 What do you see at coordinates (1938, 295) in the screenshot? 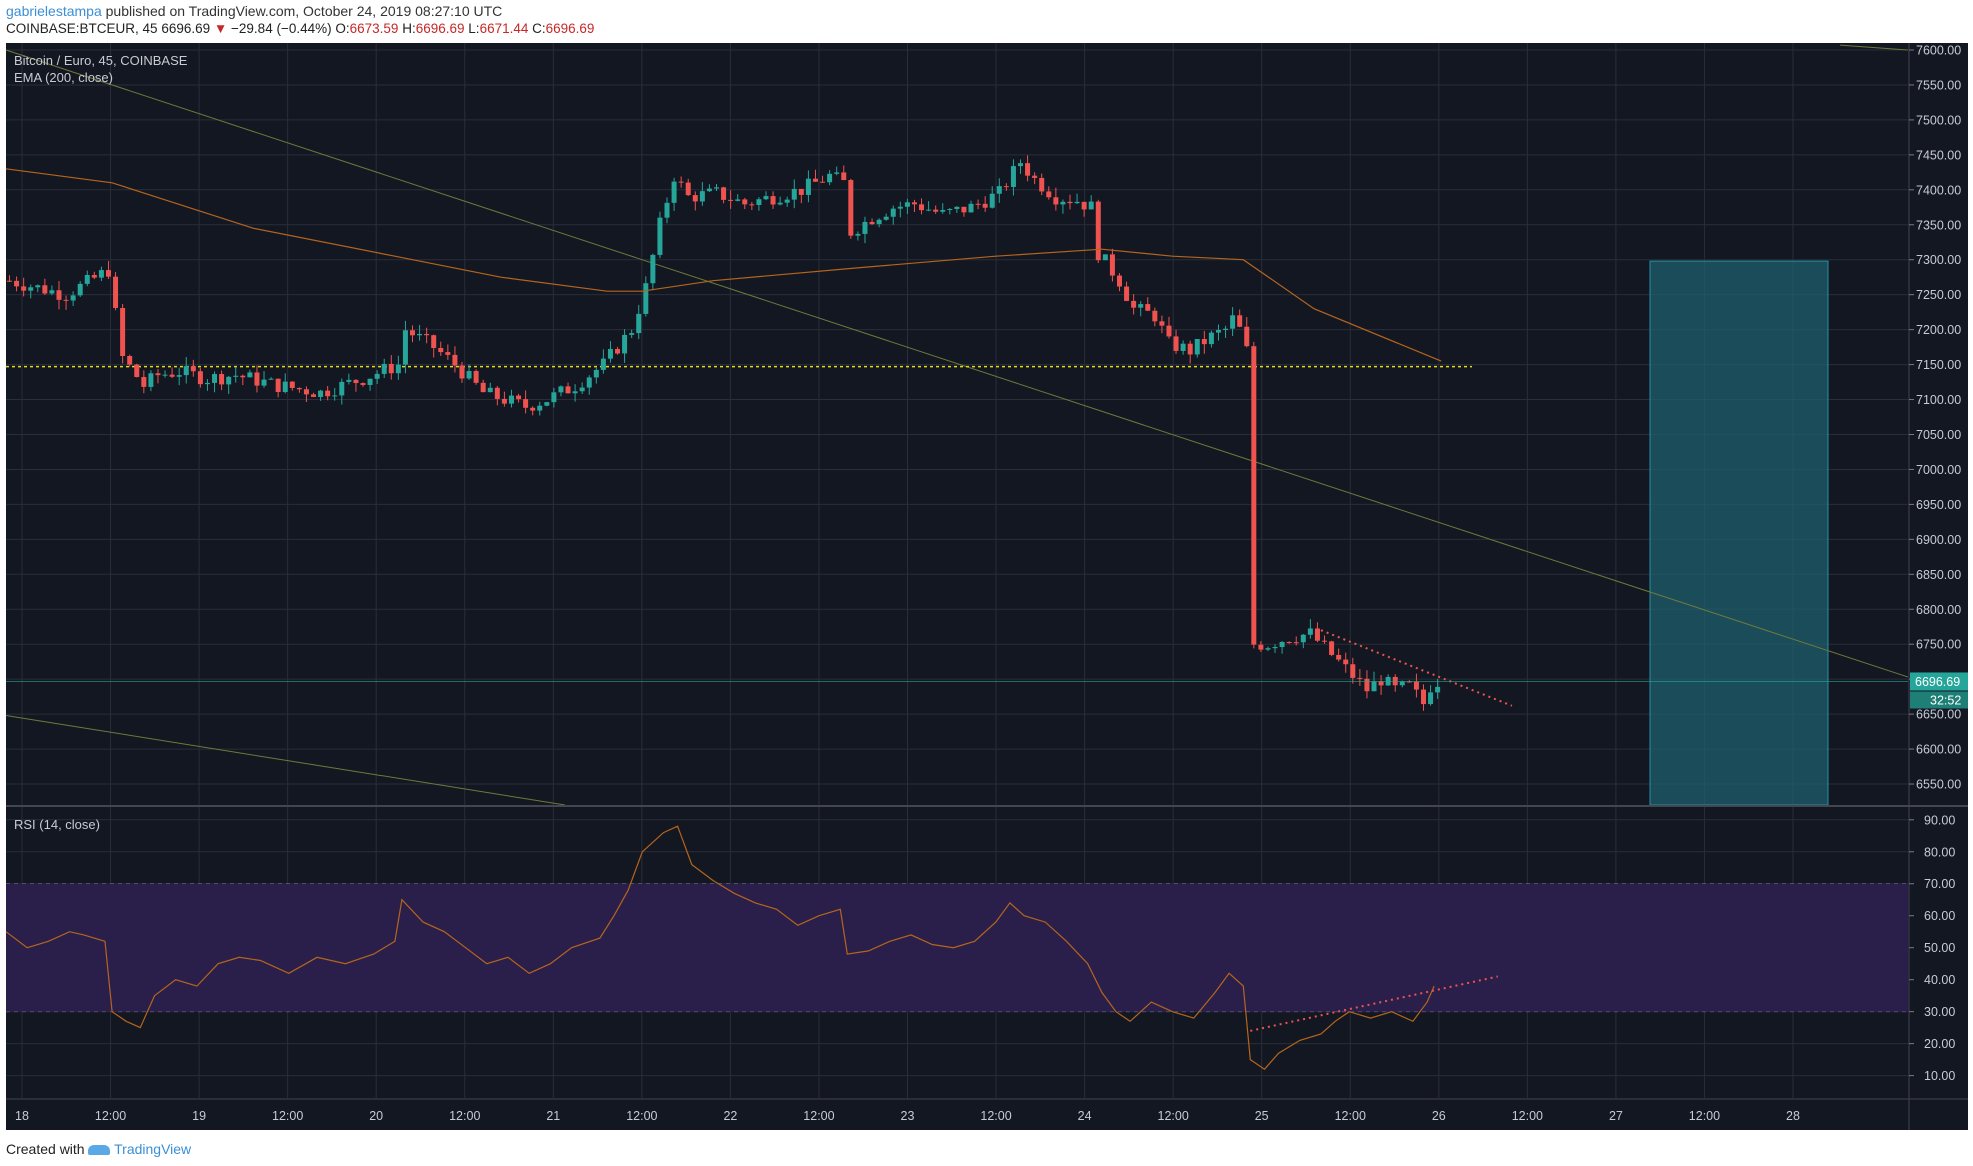
I see `y-tick-label: 7250.00` at bounding box center [1938, 295].